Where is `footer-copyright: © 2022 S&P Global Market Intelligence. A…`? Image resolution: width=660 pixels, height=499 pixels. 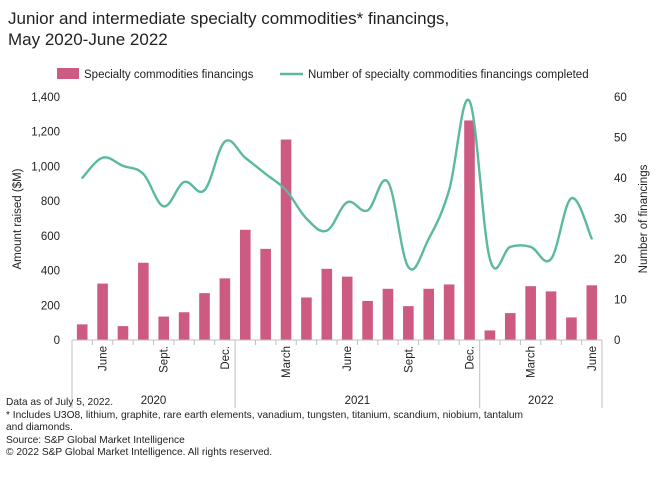 footer-copyright: © 2022 S&P Global Market Intelligence. A… is located at coordinates (139, 453).